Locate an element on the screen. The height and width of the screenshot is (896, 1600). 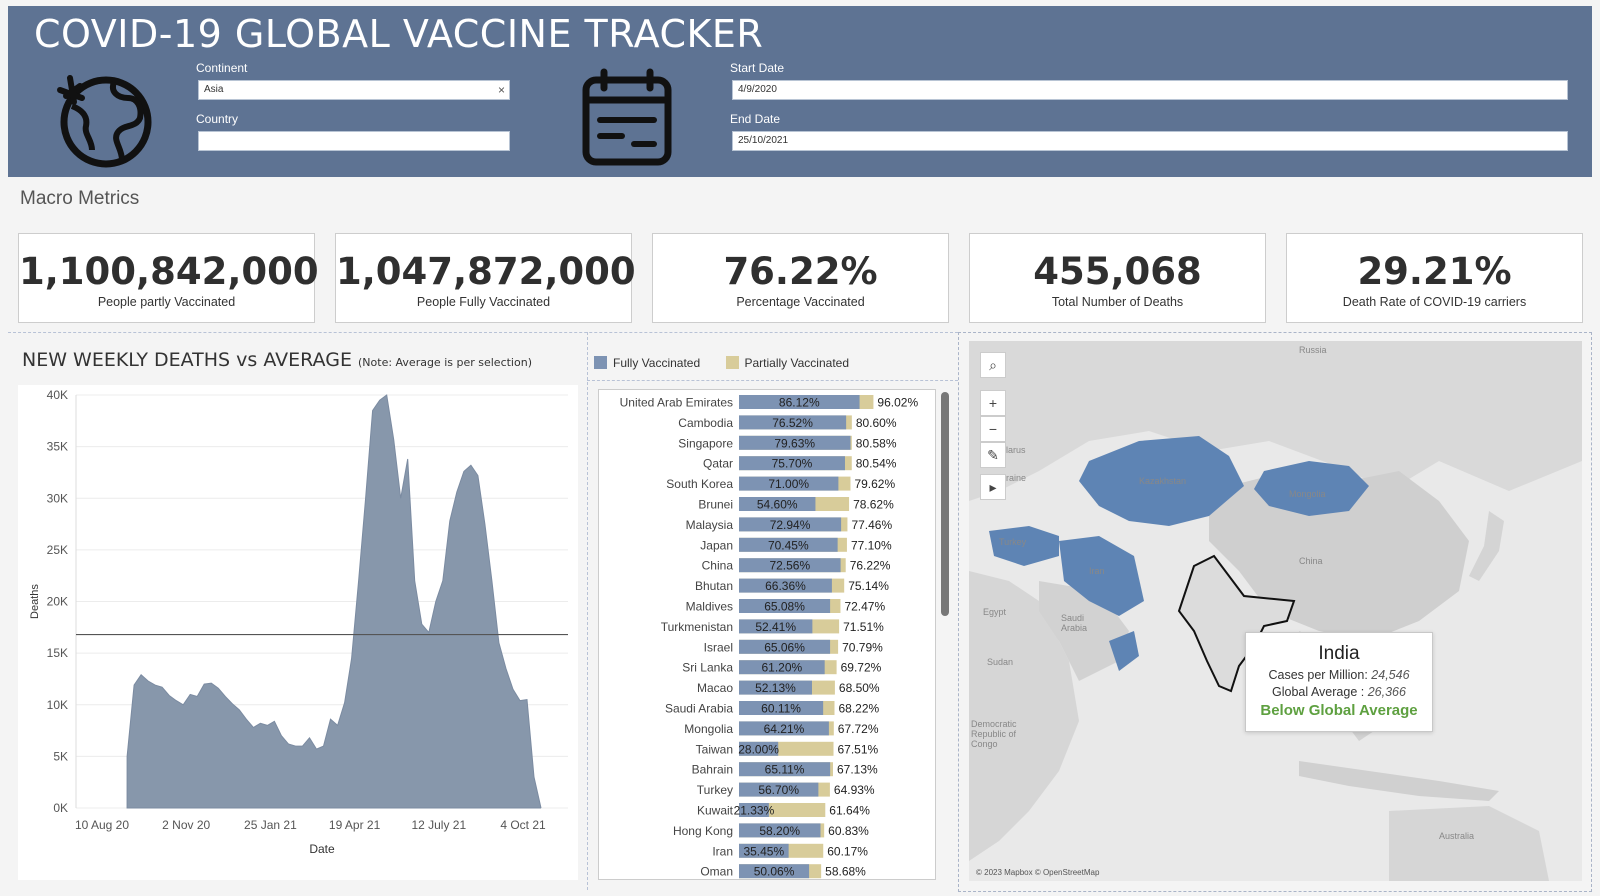
bar-category-label: Sri Lanka is located at coordinates (707, 668).